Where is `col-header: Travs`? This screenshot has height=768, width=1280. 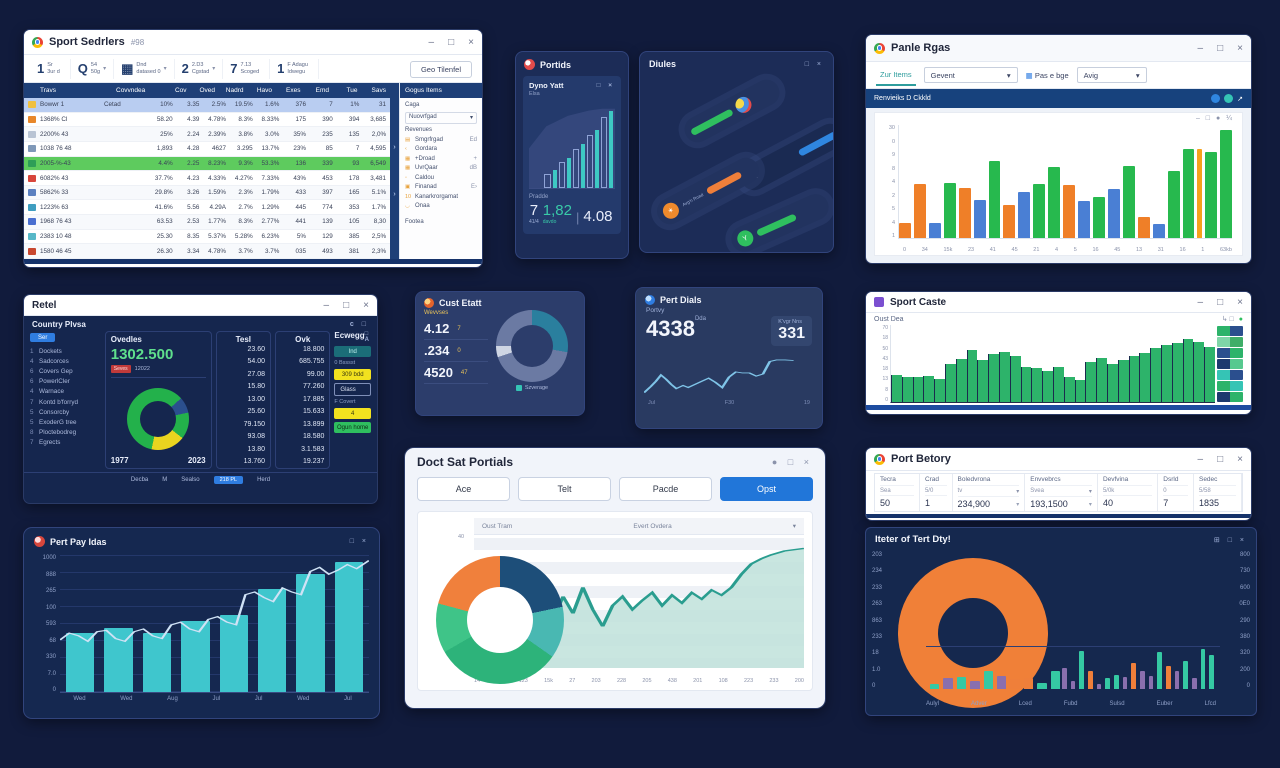 col-header: Travs is located at coordinates (48, 90).